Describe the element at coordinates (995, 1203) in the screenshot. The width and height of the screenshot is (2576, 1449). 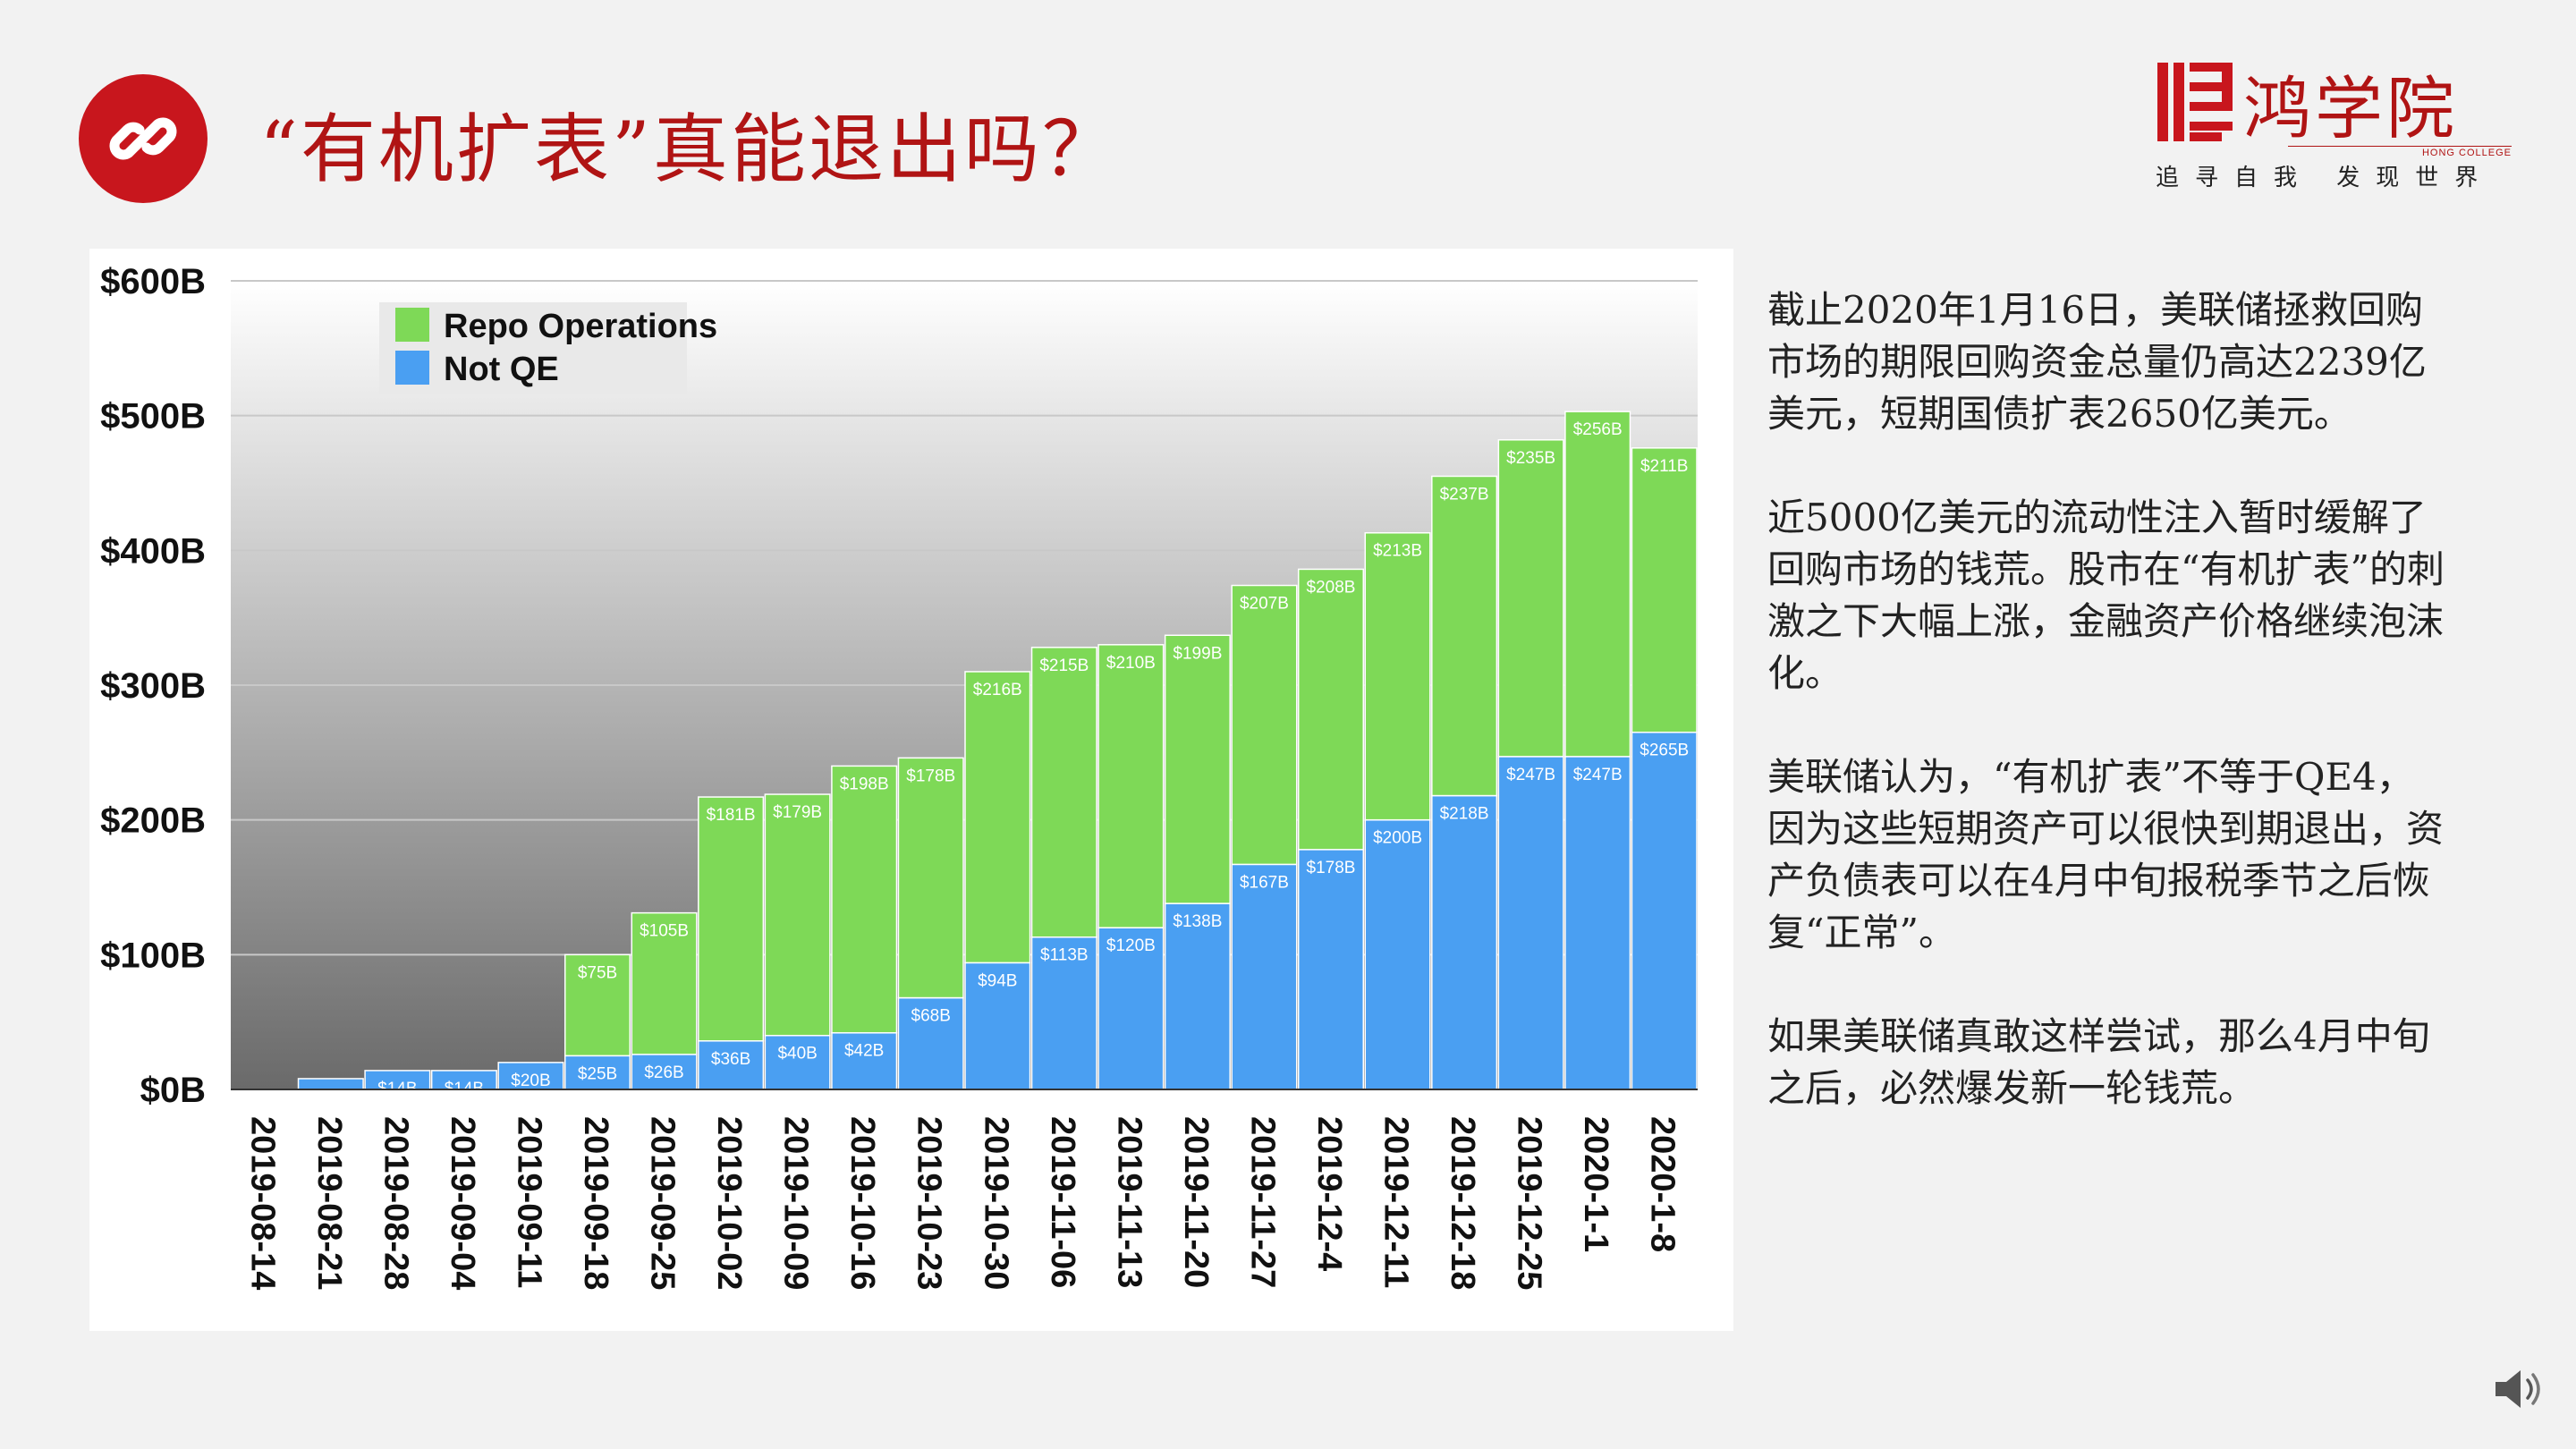
I see `x-tick-label: 2019-10-30` at that location.